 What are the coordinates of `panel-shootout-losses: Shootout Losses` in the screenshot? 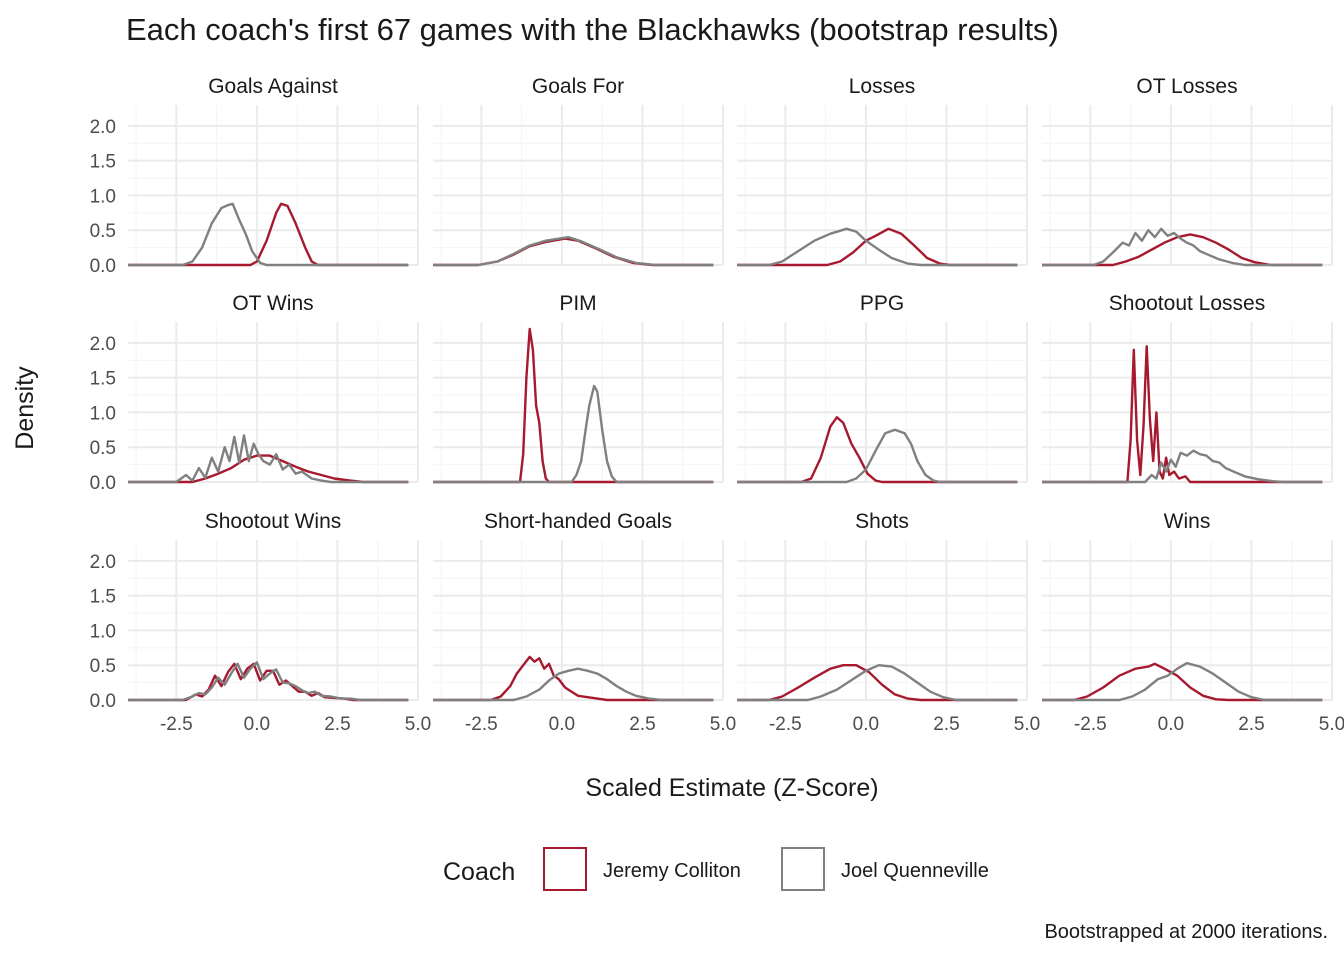 It's located at (1187, 388).